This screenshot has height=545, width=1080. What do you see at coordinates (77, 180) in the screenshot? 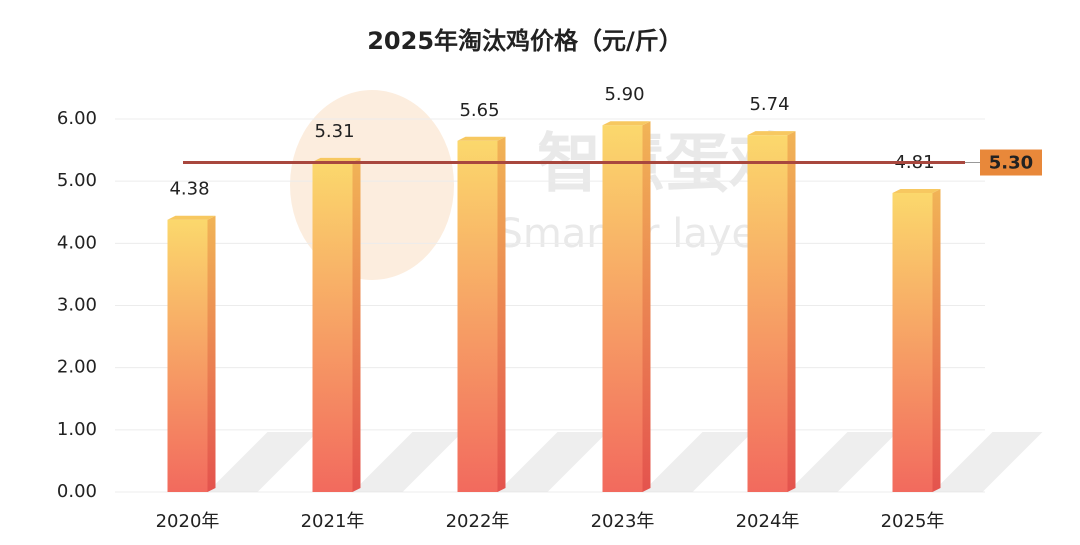
I see `y-tick-label: 5.00` at bounding box center [77, 180].